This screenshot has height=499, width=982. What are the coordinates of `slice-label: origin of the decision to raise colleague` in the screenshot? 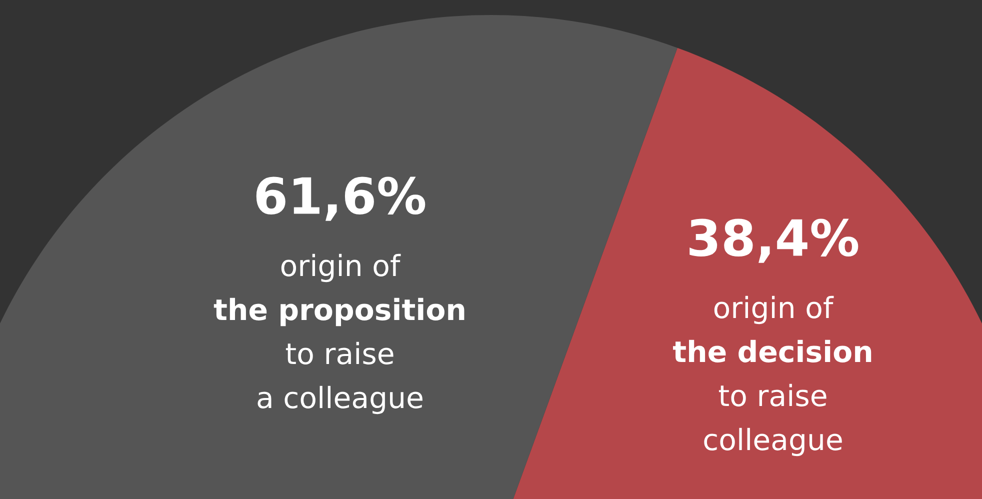 It's located at (772, 376).